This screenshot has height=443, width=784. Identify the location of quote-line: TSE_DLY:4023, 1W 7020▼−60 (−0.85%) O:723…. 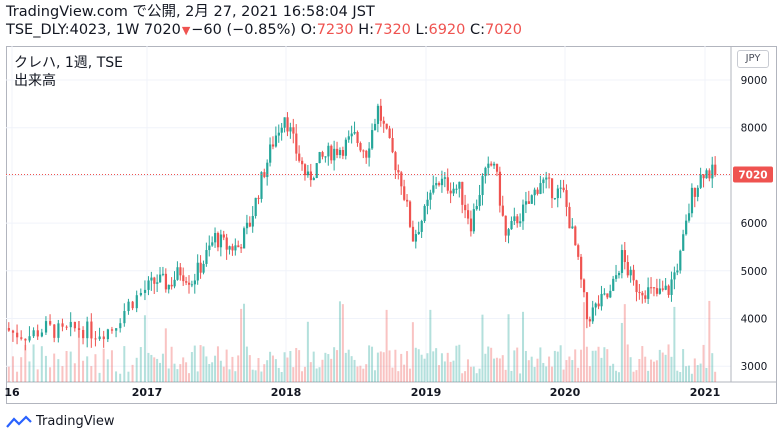
(264, 30).